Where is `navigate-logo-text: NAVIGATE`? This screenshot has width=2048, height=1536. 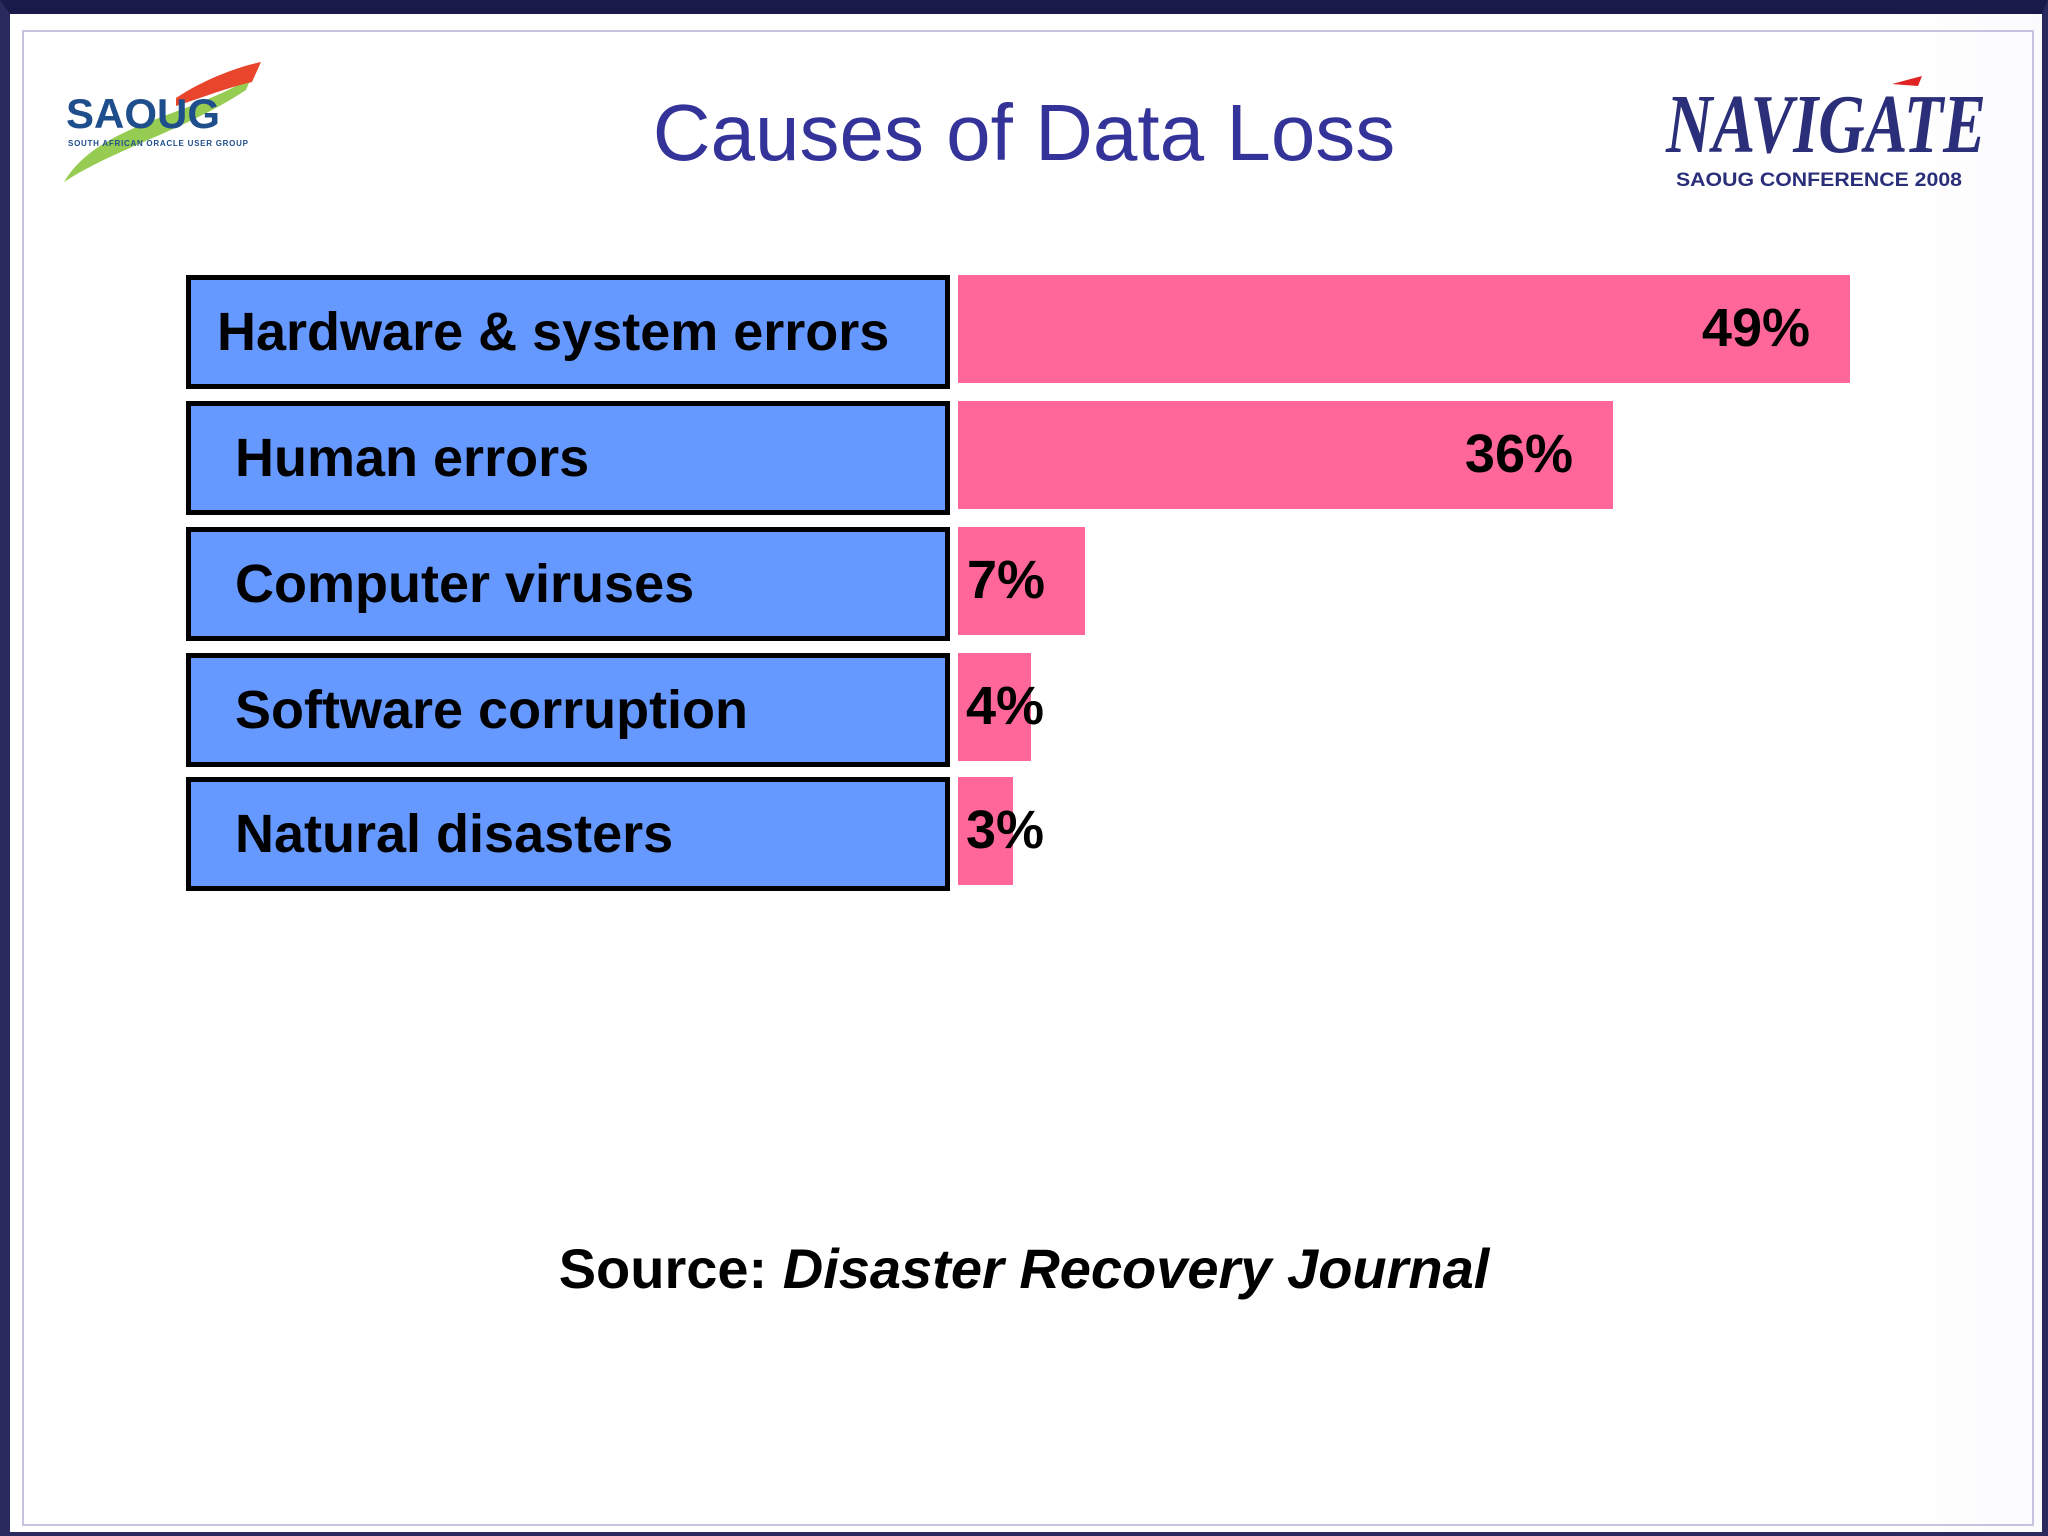
navigate-logo-text: NAVIGATE is located at coordinates (1825, 124).